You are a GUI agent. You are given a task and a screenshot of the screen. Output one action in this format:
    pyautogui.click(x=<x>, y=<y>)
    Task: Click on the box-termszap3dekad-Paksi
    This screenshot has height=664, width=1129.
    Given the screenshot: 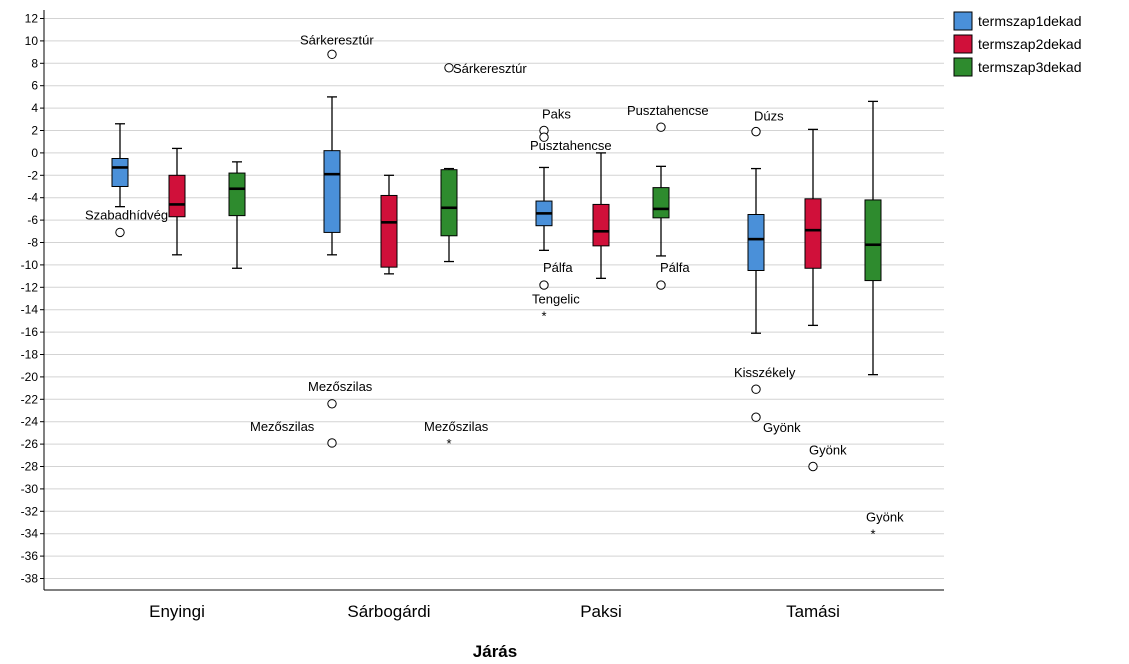 What is the action you would take?
    pyautogui.click(x=661, y=211)
    